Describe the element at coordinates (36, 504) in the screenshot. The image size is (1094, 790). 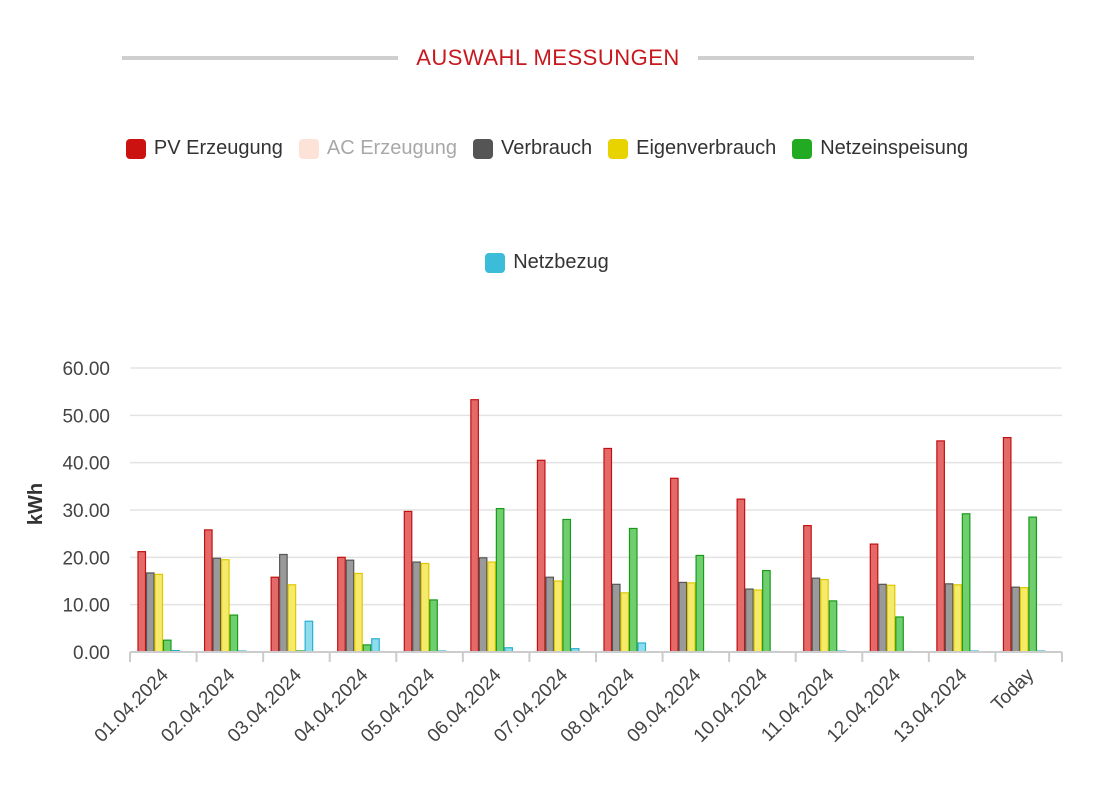
I see `y-axis-label: kWh` at that location.